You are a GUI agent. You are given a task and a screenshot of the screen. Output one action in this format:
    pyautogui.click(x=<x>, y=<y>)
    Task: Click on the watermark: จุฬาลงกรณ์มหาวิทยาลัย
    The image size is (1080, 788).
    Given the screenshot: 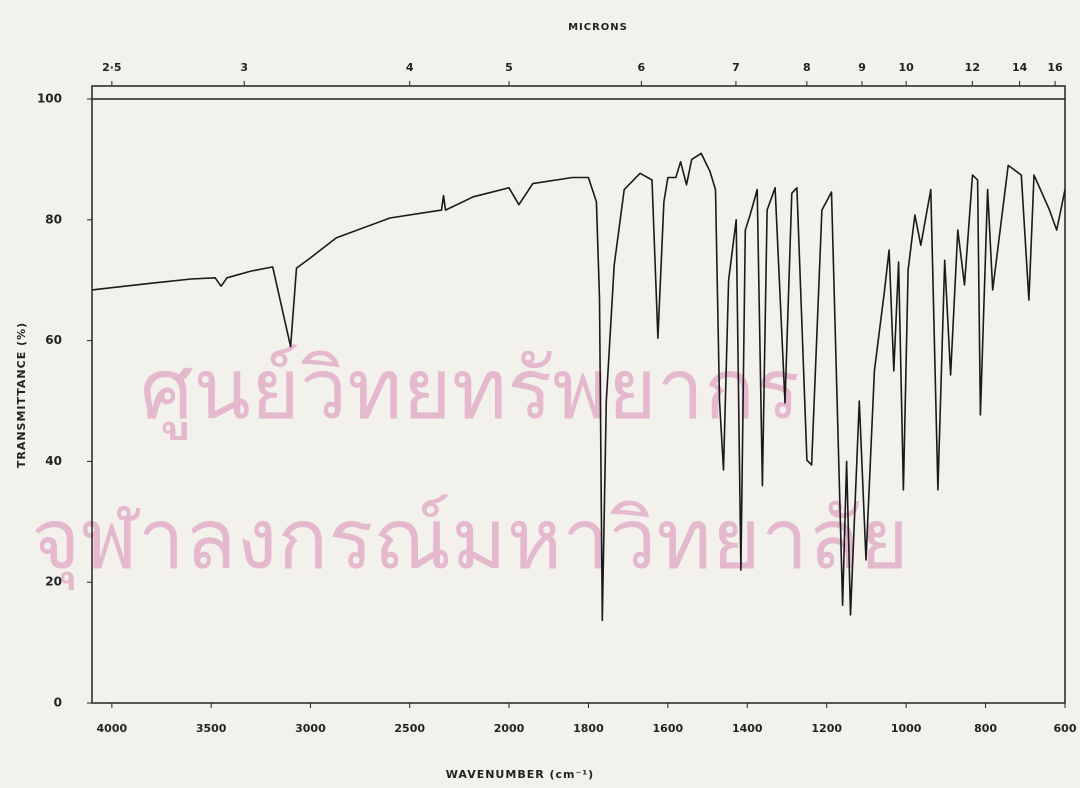 What is the action you would take?
    pyautogui.click(x=470, y=540)
    